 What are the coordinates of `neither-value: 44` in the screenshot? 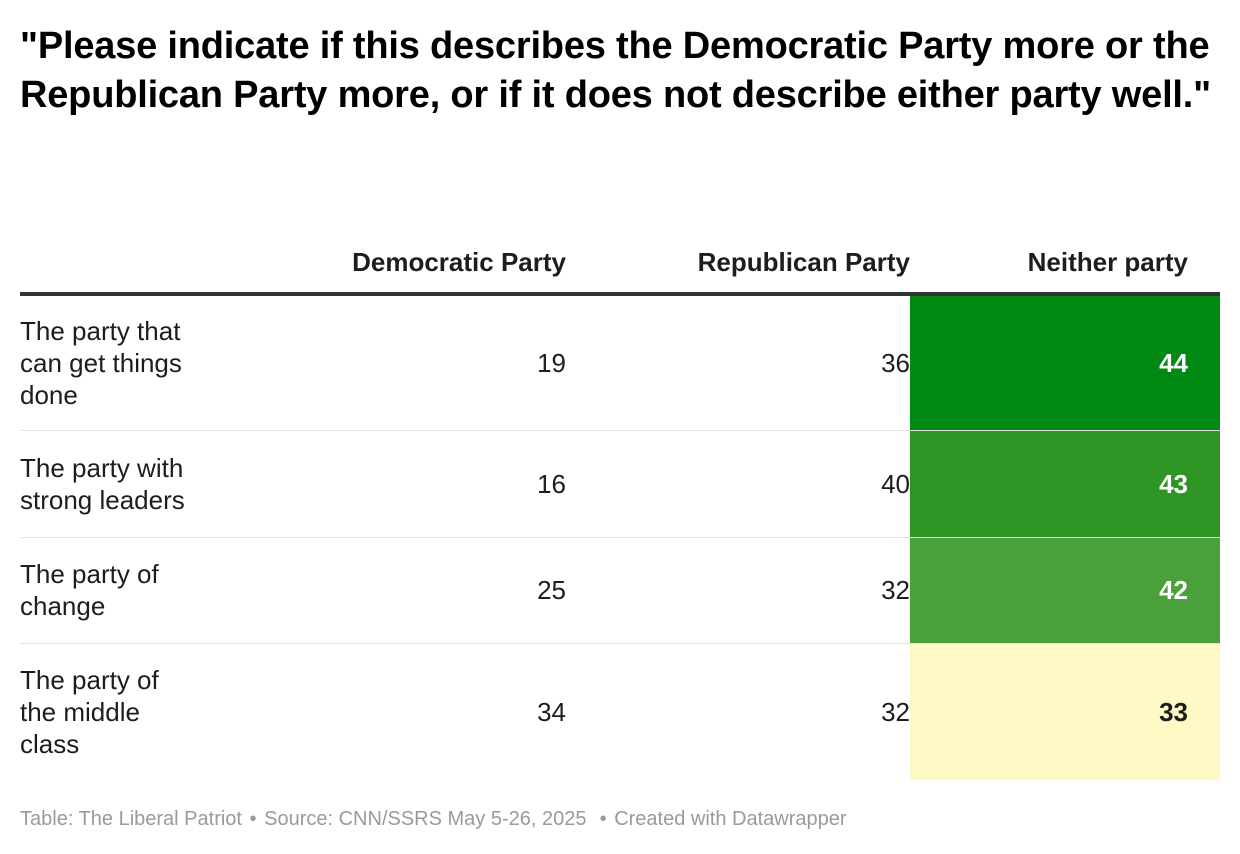 It's located at (1065, 362).